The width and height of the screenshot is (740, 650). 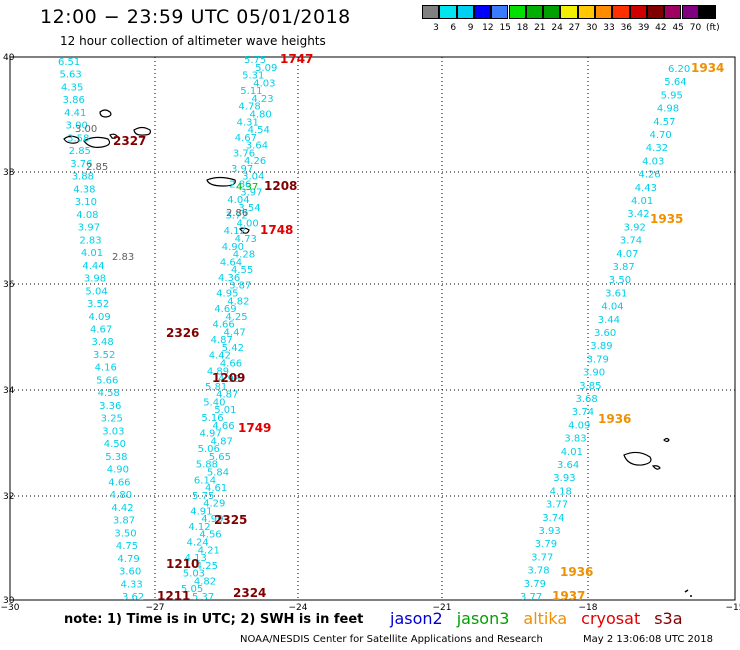 I want to click on wave-height-value: 4.61, so click(x=216, y=488).